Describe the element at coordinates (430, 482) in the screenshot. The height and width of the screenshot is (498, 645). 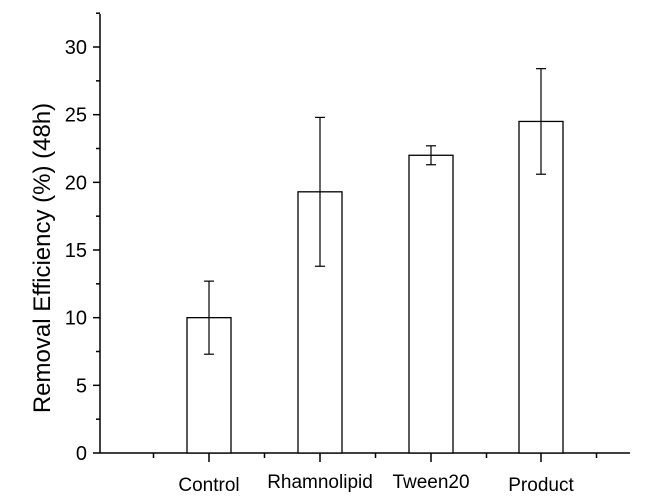
I see `x-category-label: Tween20` at that location.